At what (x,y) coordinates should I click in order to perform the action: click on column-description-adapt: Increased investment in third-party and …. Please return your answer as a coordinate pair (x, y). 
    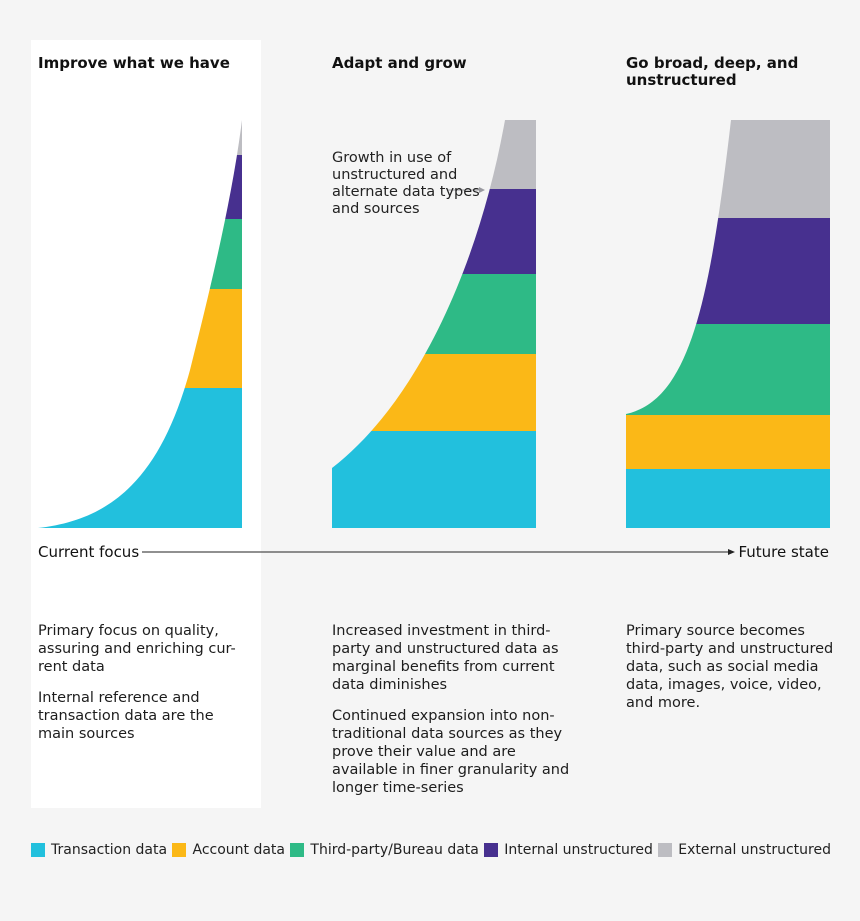
    Looking at the image, I should click on (457, 716).